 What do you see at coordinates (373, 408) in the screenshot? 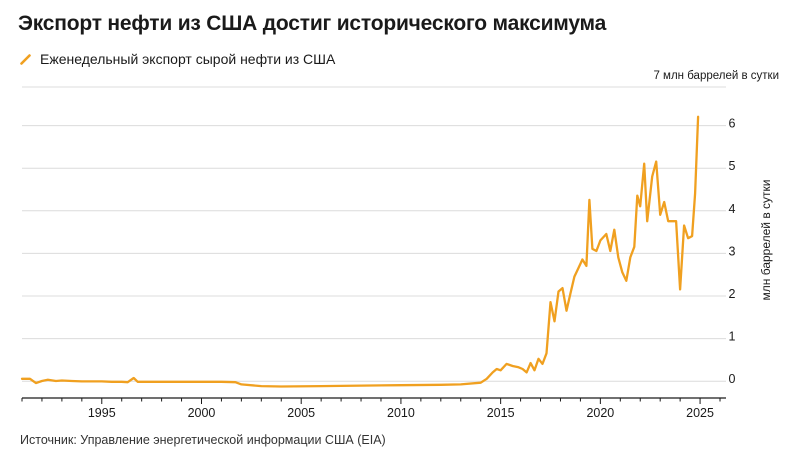
I see `x-axis: 1995 2000 2005 2010 2015 2020 2025` at bounding box center [373, 408].